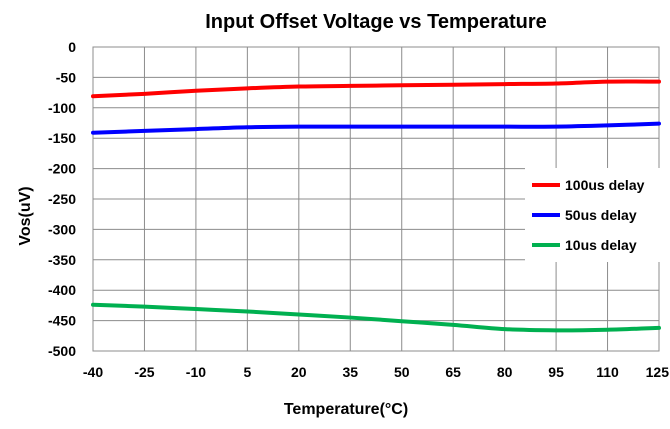 The image size is (670, 429). Describe the element at coordinates (62, 351) in the screenshot. I see `y-tick-label: -500` at that location.